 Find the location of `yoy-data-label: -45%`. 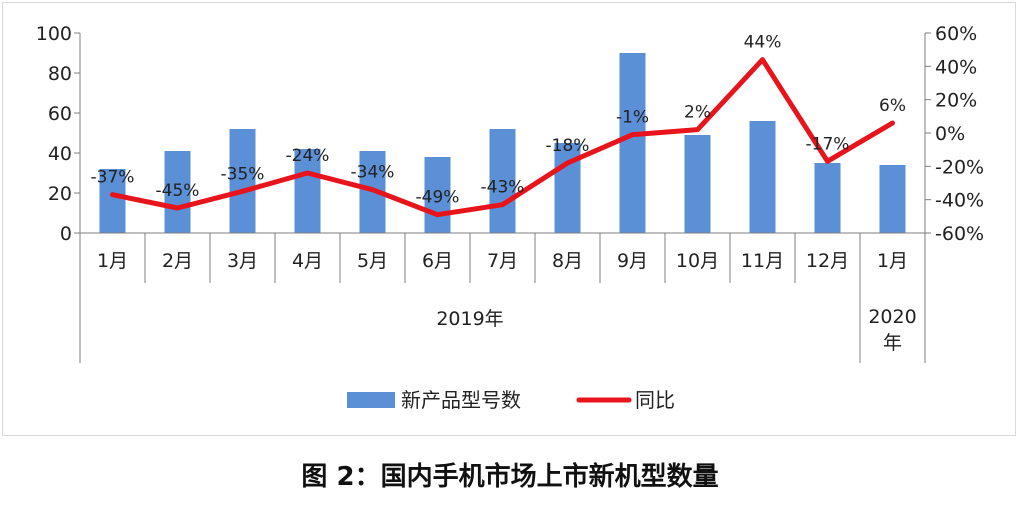

yoy-data-label: -45% is located at coordinates (178, 191).